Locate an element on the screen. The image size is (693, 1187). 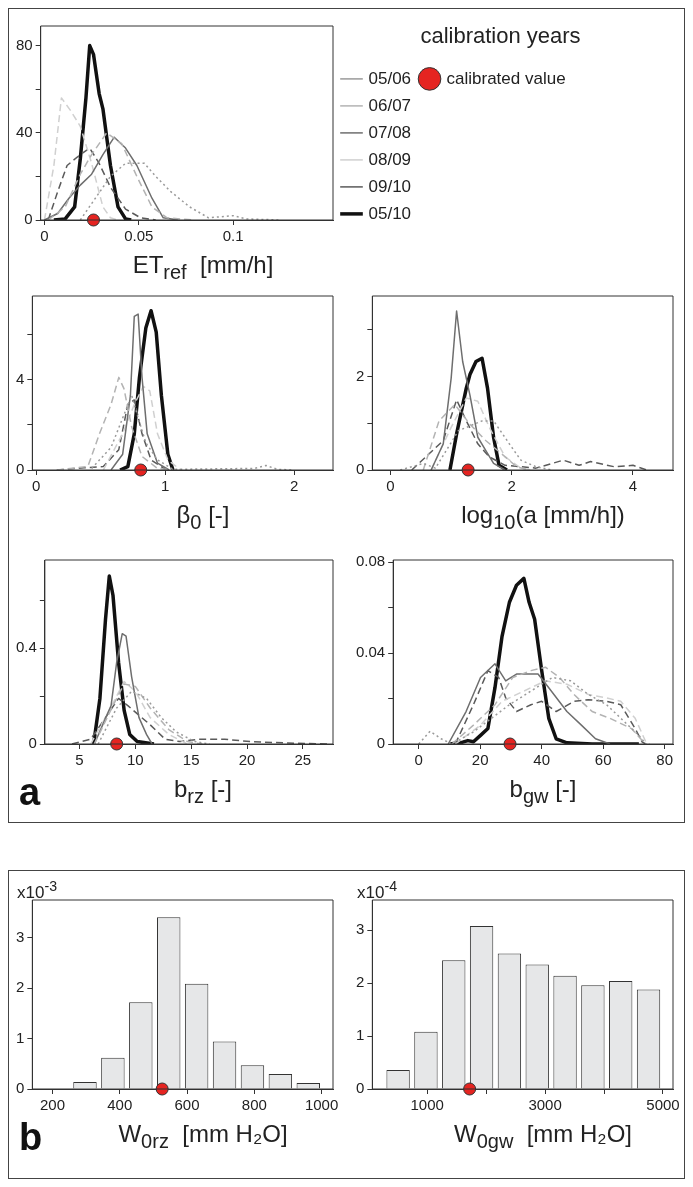
x-tick-label: 25 is located at coordinates (303, 760).